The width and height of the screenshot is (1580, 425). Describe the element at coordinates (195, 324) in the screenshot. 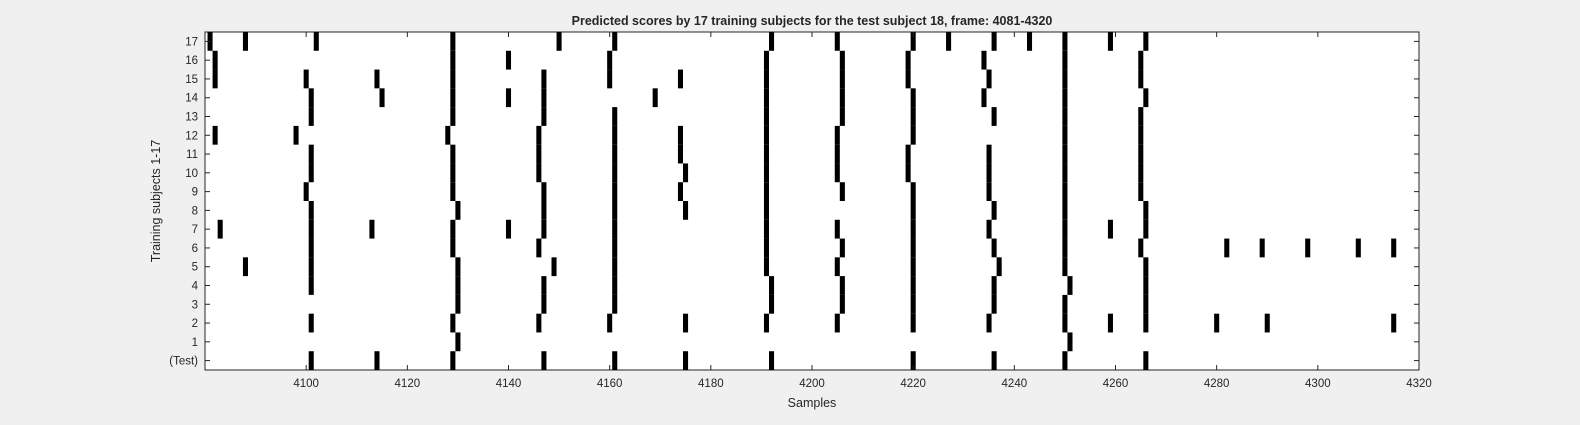

I see `y-tick-label: 2` at that location.